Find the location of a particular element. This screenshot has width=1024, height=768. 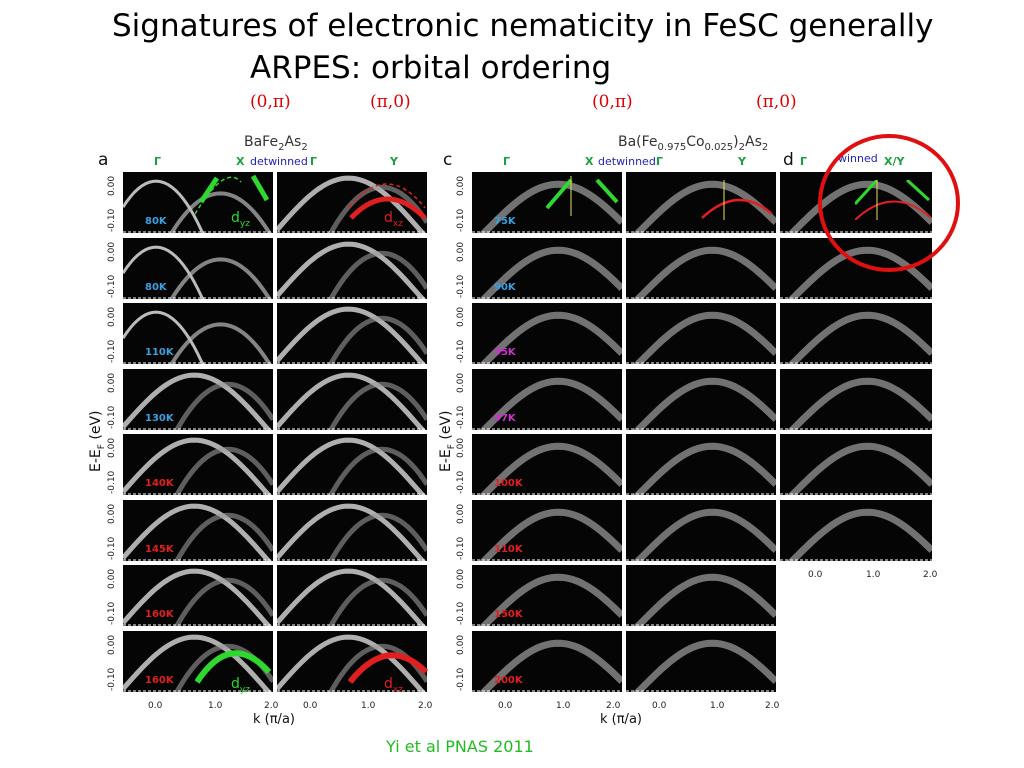

temperature-label: 160K is located at coordinates (159, 680).